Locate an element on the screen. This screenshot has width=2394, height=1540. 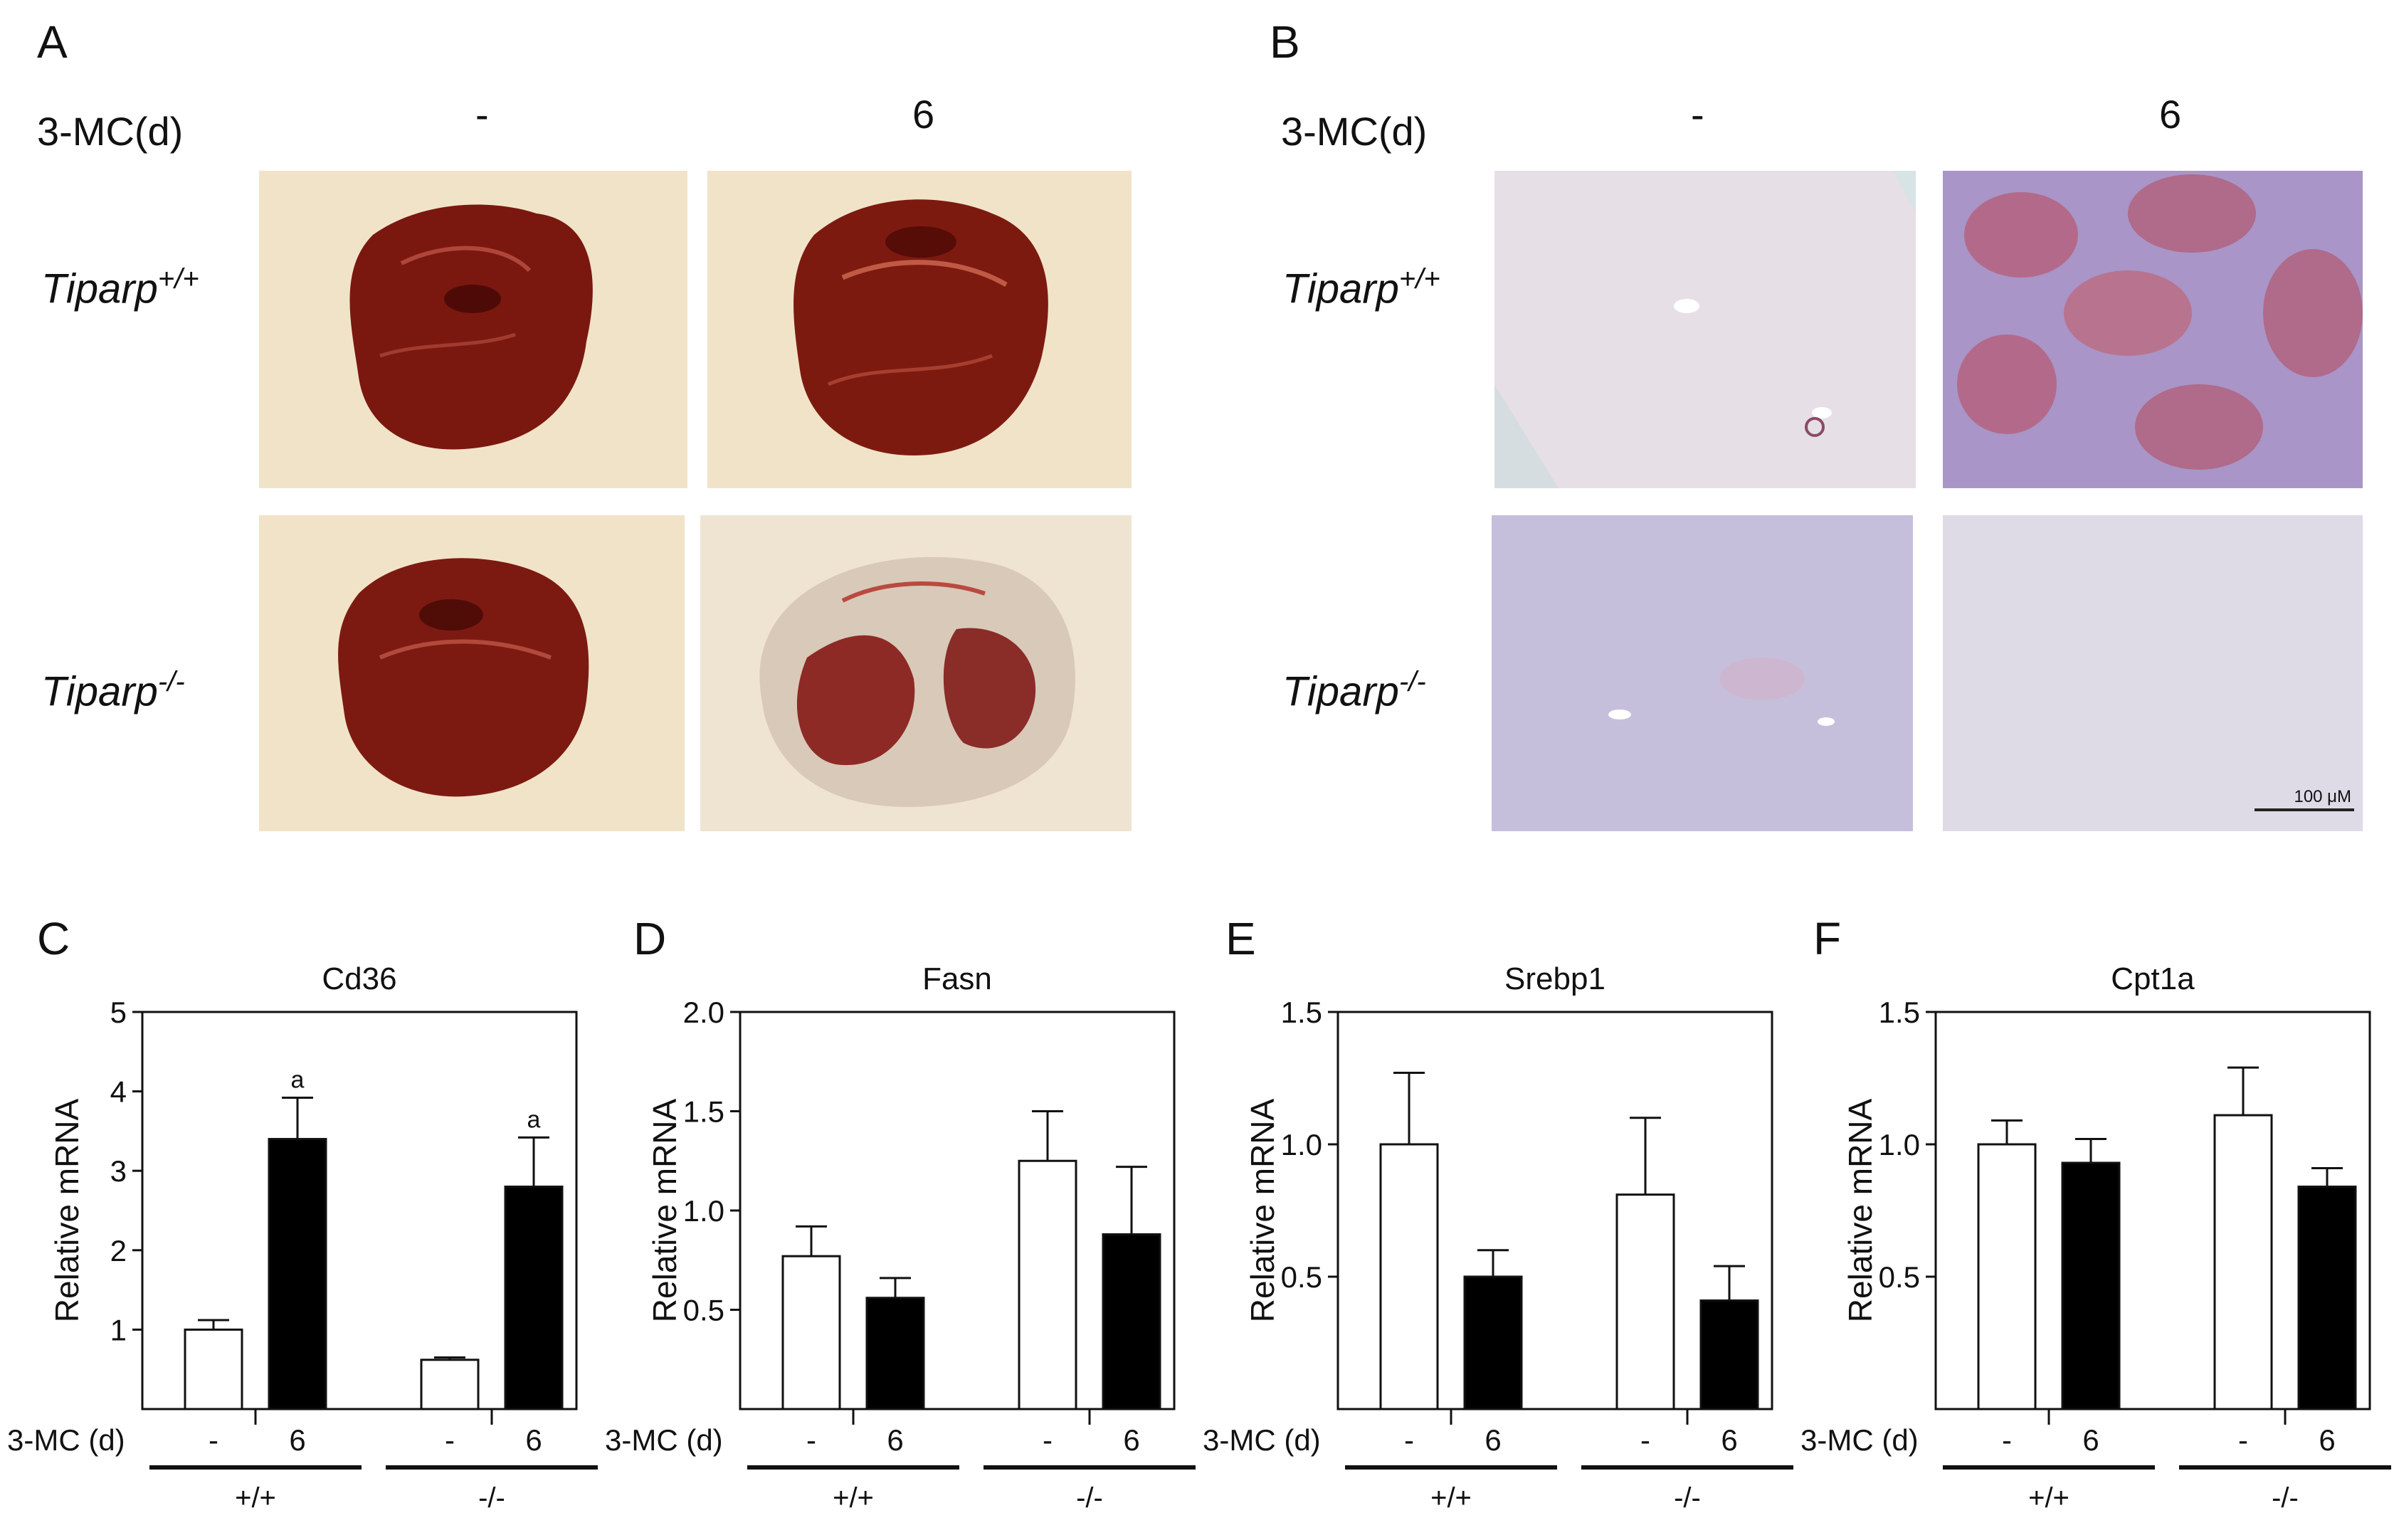
panel-f-letter: F is located at coordinates (1827, 938).